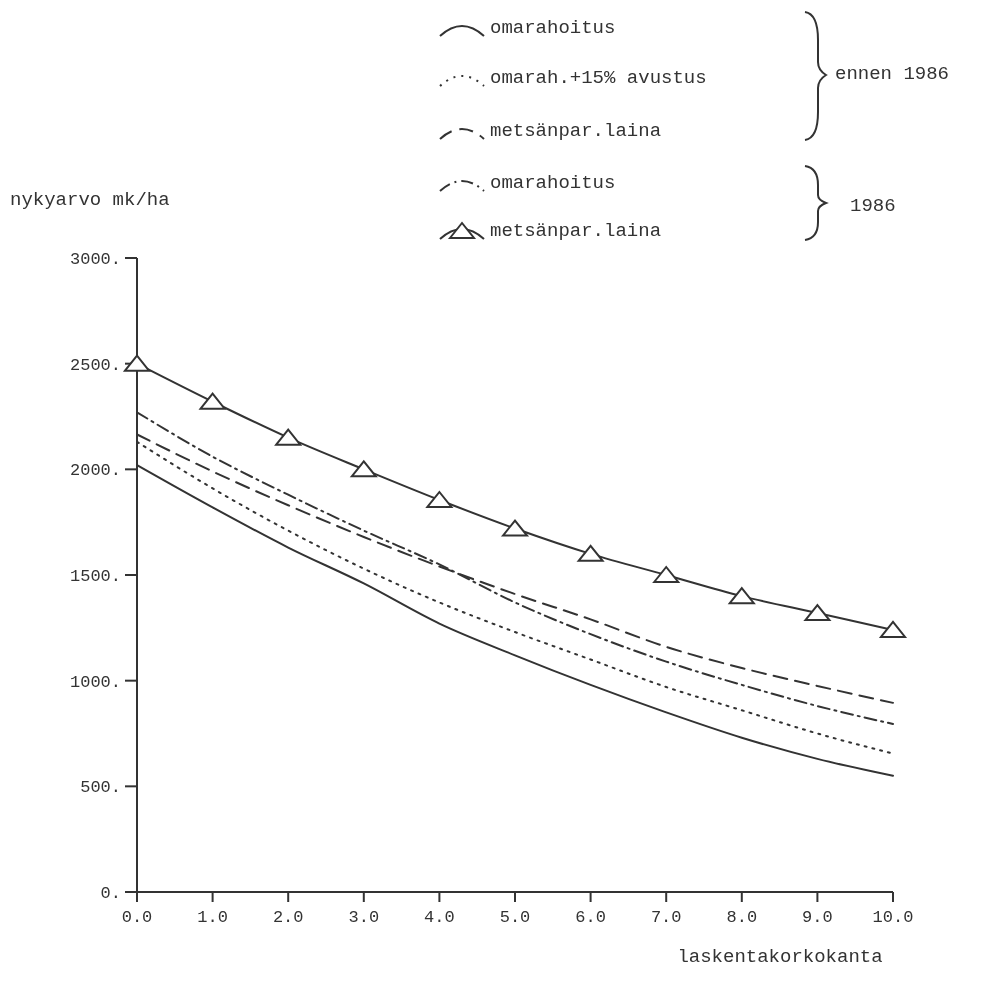 The image size is (1002, 984). I want to click on x-axis-title: laskentakorkokanta, so click(780, 957).